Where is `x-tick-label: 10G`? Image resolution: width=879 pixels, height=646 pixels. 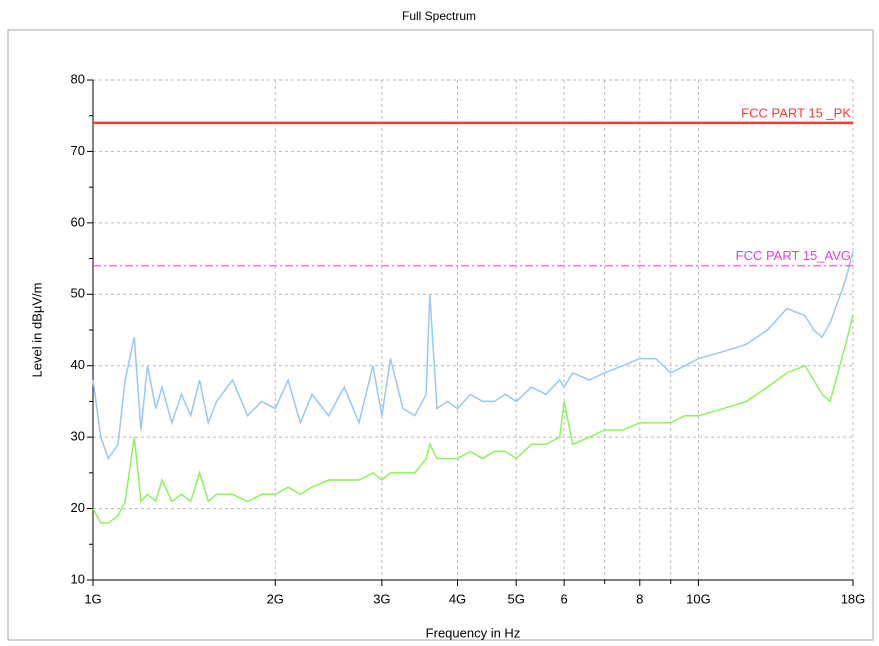 x-tick-label: 10G is located at coordinates (698, 598).